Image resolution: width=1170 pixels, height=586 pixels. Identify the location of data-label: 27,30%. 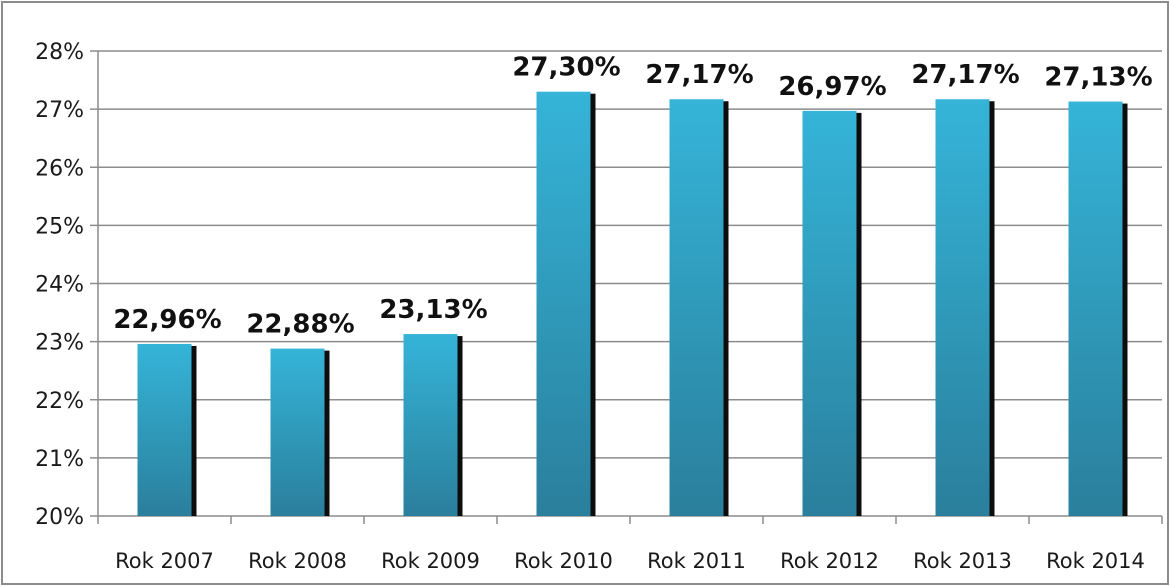
(566, 68).